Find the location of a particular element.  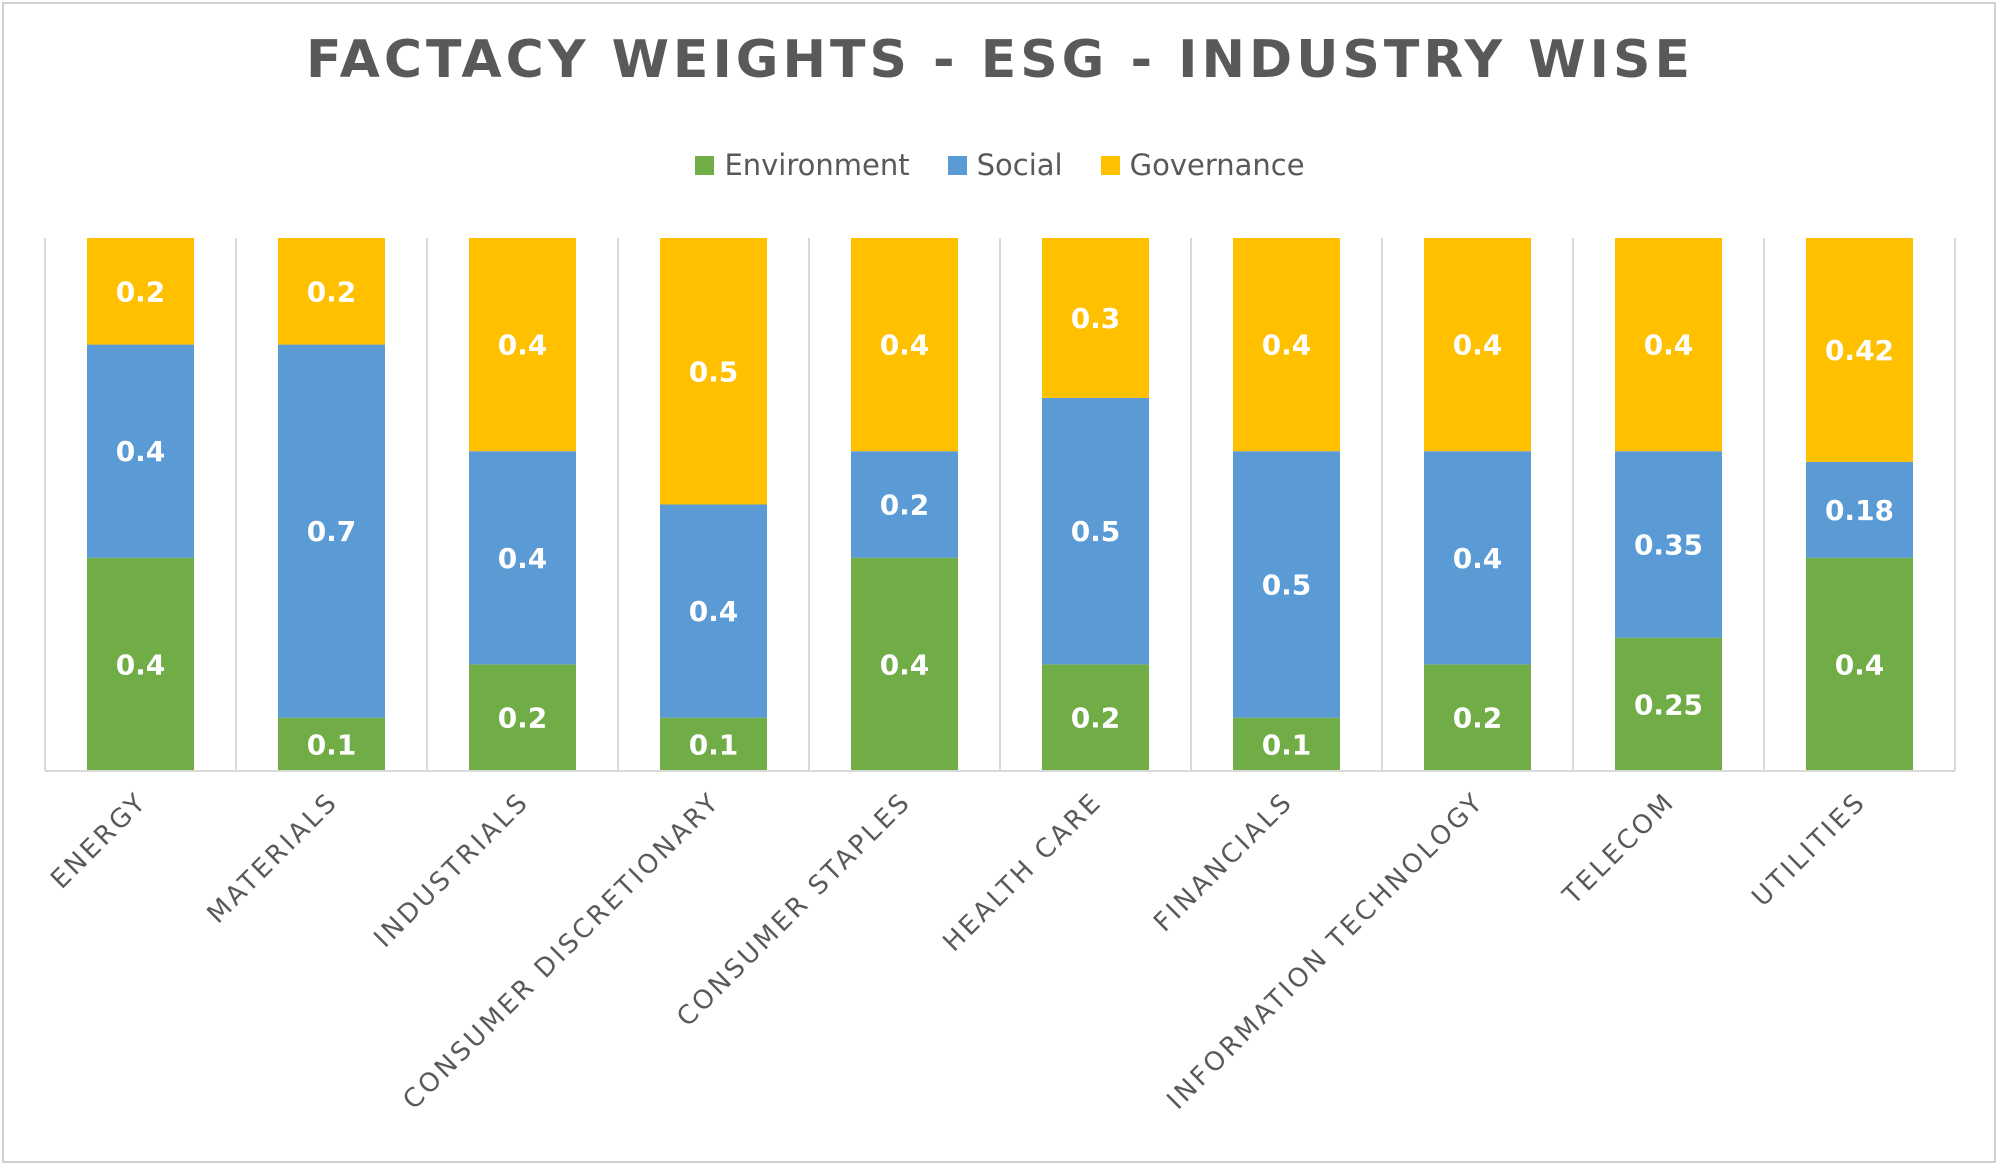

bar-social-consumer-discretionary is located at coordinates (713, 611).